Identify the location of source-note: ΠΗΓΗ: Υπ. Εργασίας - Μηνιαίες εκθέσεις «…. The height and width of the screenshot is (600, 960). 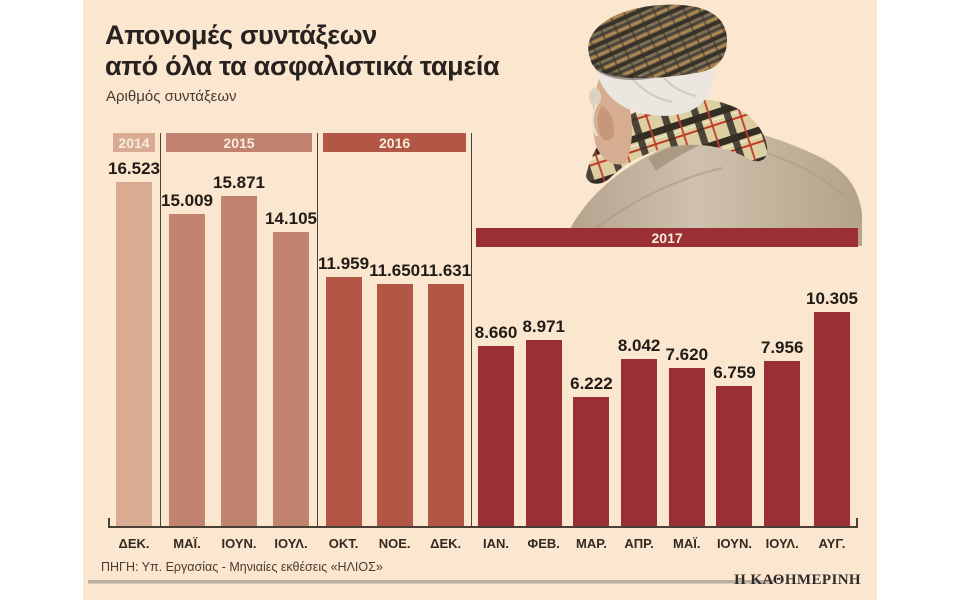
(242, 567).